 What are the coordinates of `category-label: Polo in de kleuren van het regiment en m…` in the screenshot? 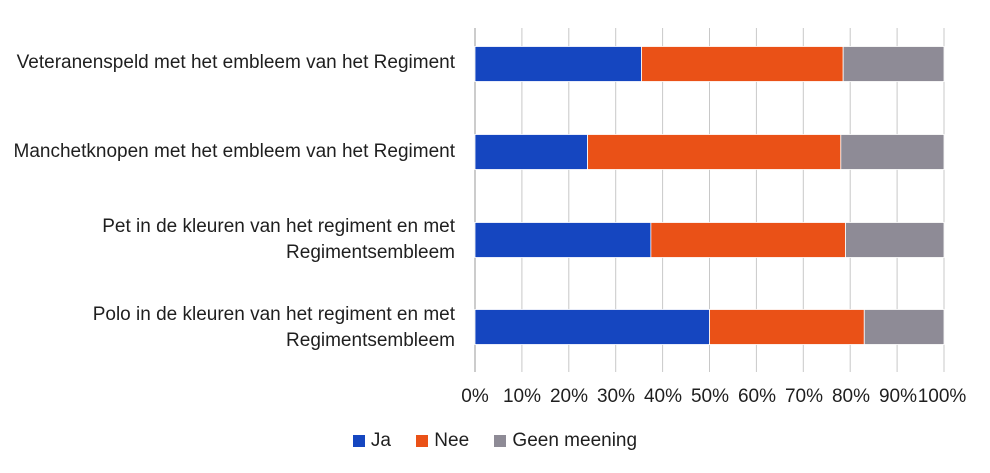 It's located at (273, 327).